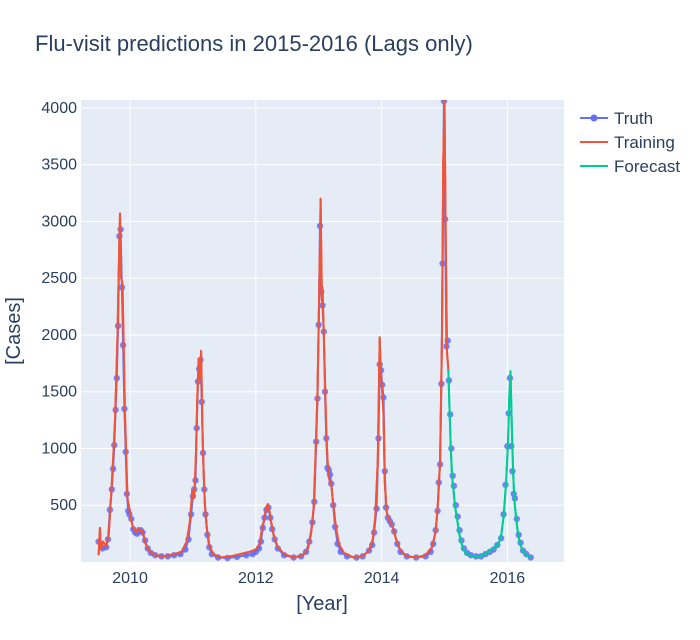 The image size is (700, 640). I want to click on legend-item-training: Training, so click(627, 142).